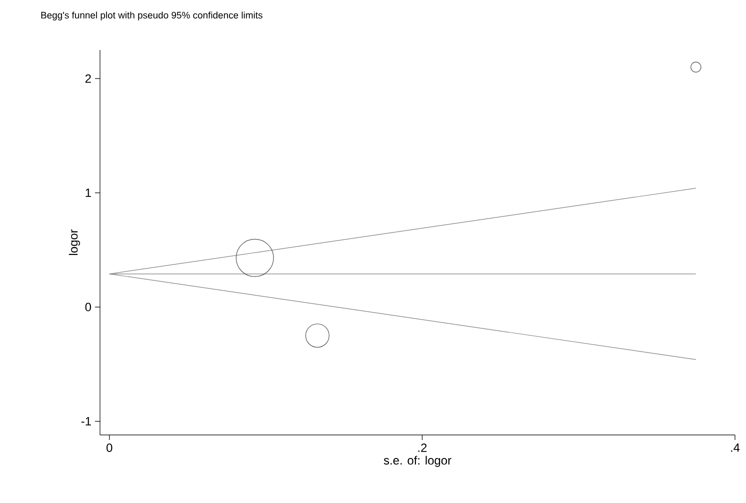  I want to click on y-tick-label: 2, so click(88, 78).